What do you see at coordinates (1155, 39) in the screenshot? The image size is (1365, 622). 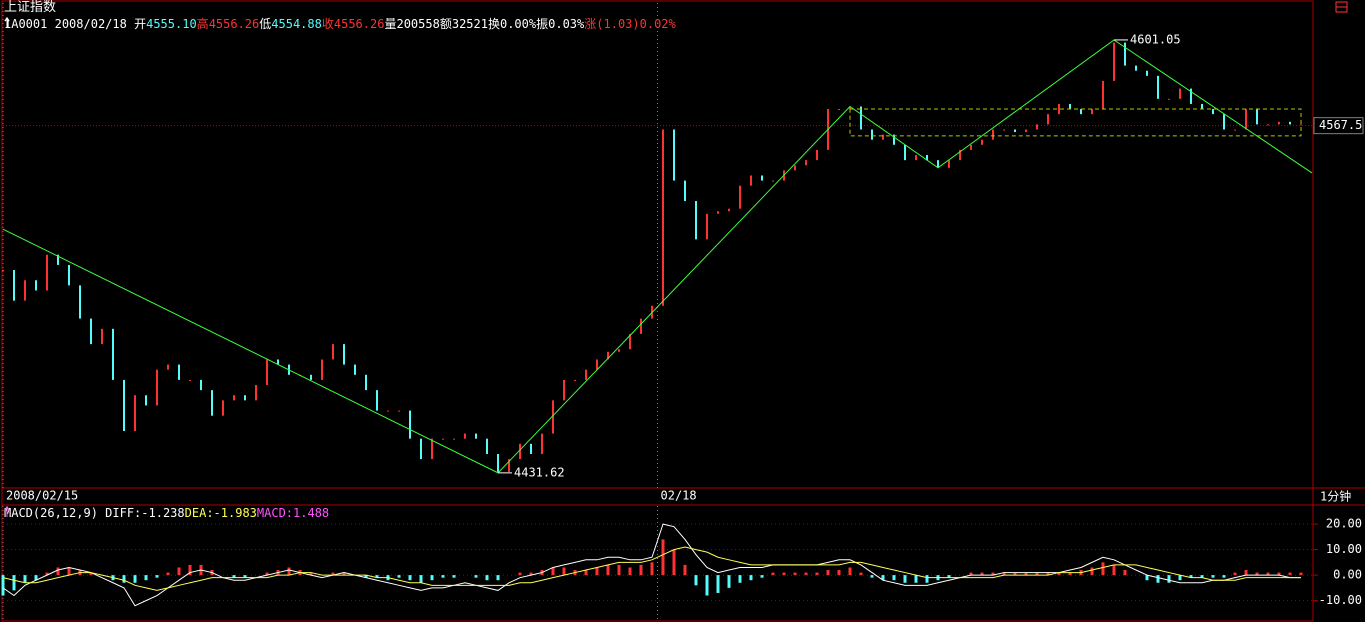 I see `annotation-label: 4601.05` at bounding box center [1155, 39].